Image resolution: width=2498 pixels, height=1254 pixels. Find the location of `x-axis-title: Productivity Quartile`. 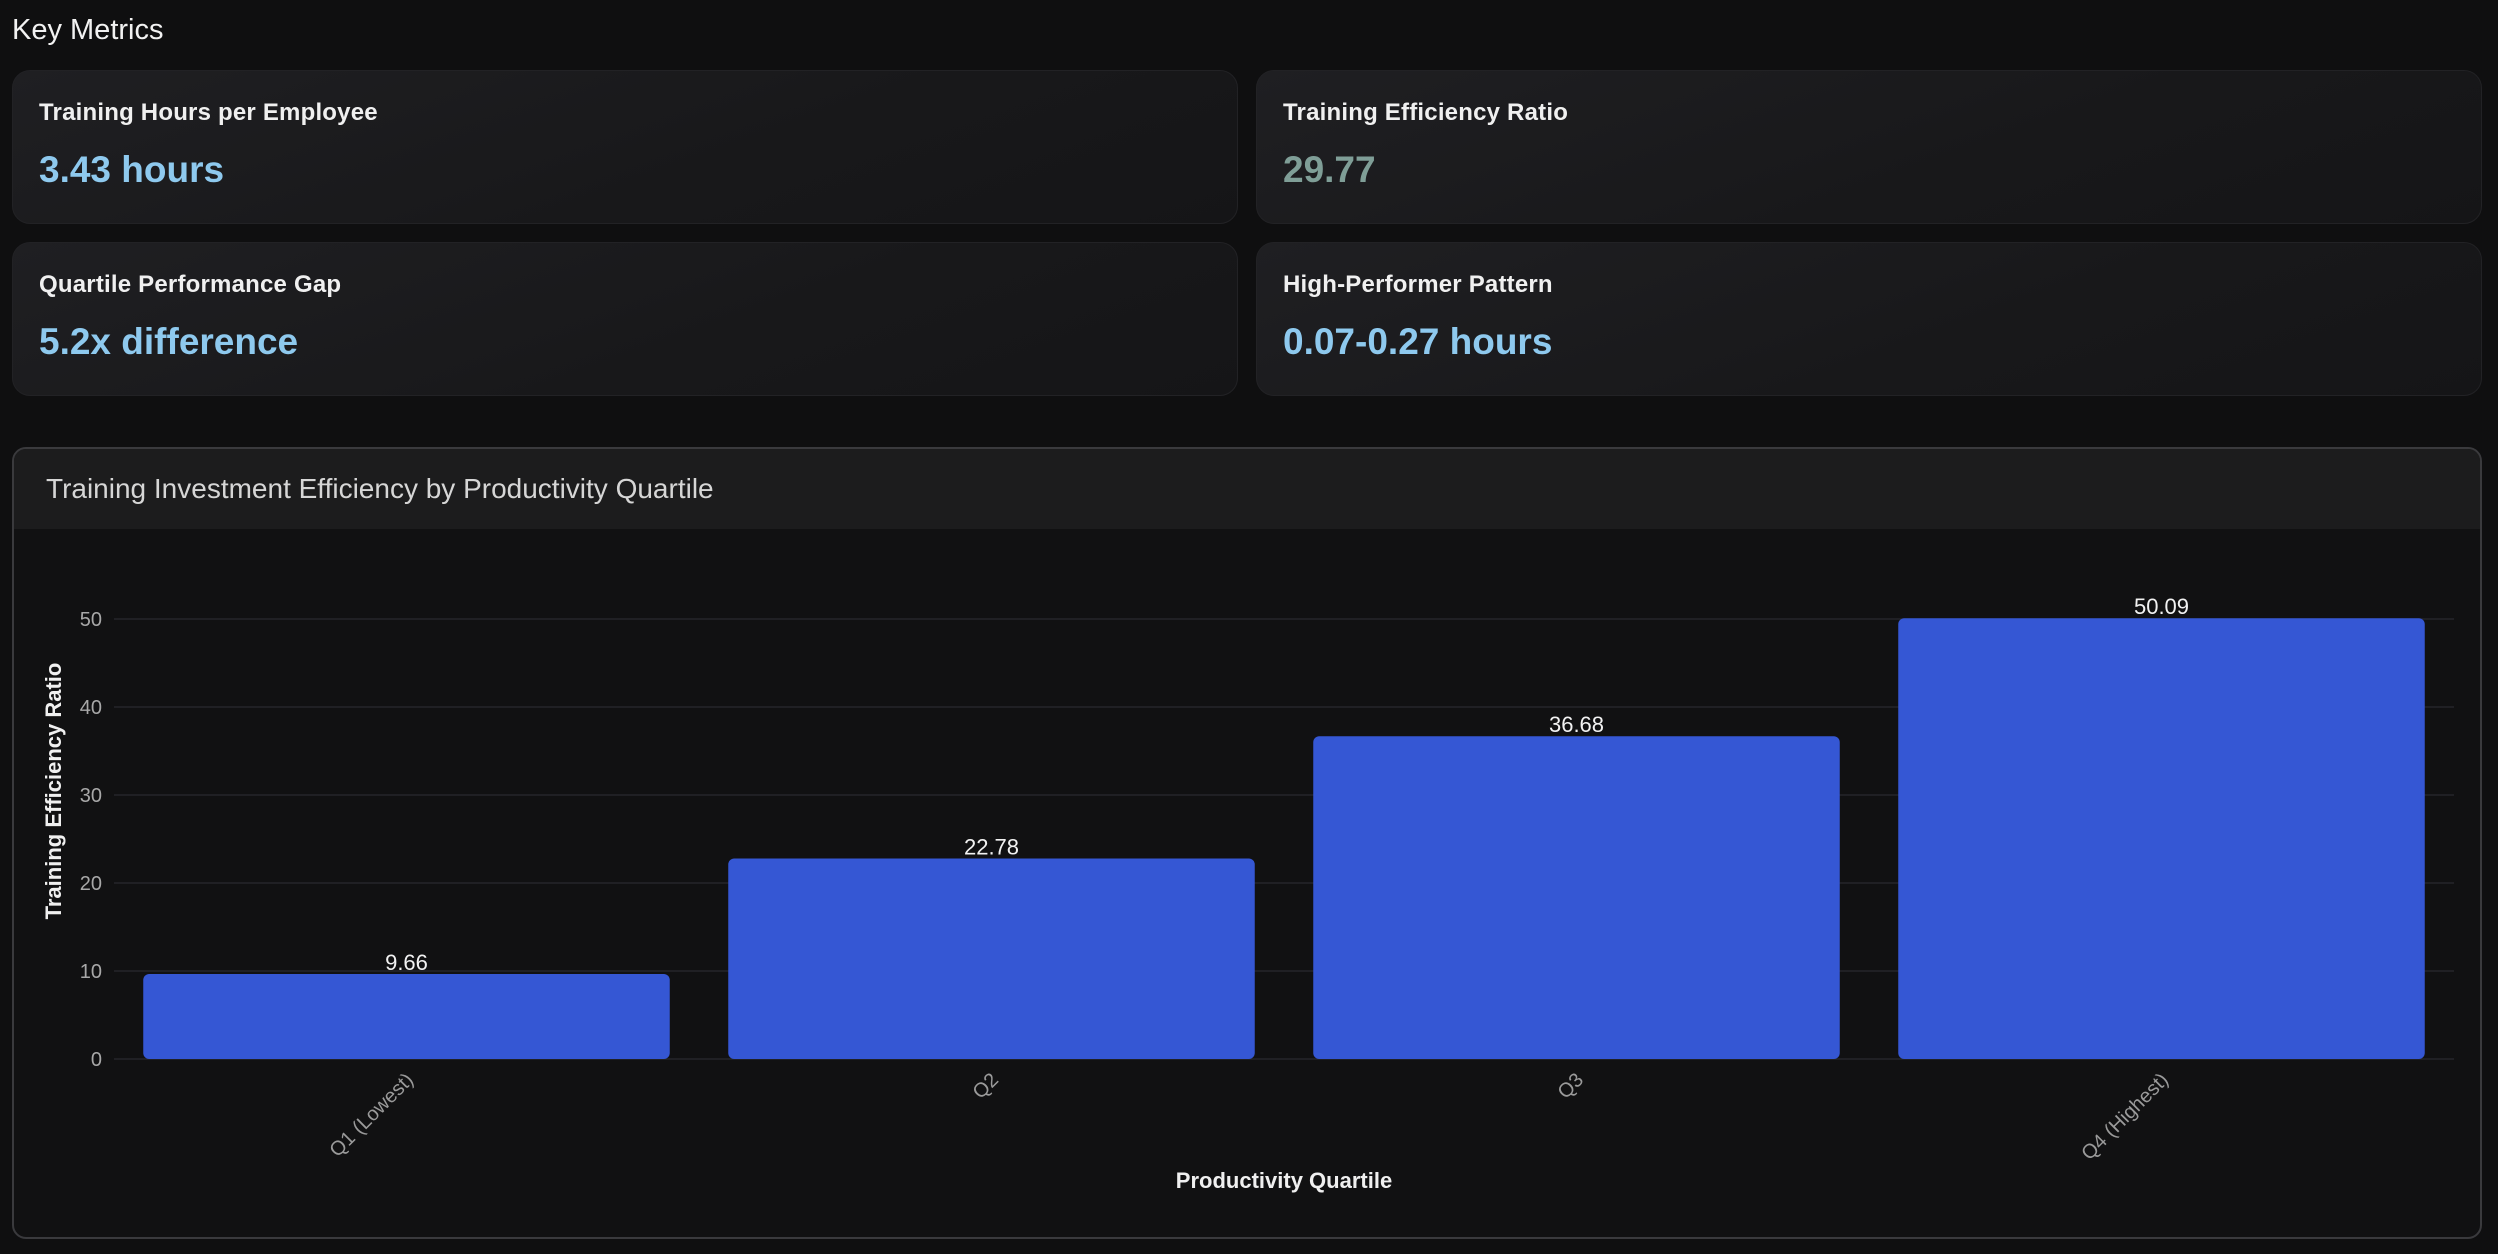

x-axis-title: Productivity Quartile is located at coordinates (1284, 1180).